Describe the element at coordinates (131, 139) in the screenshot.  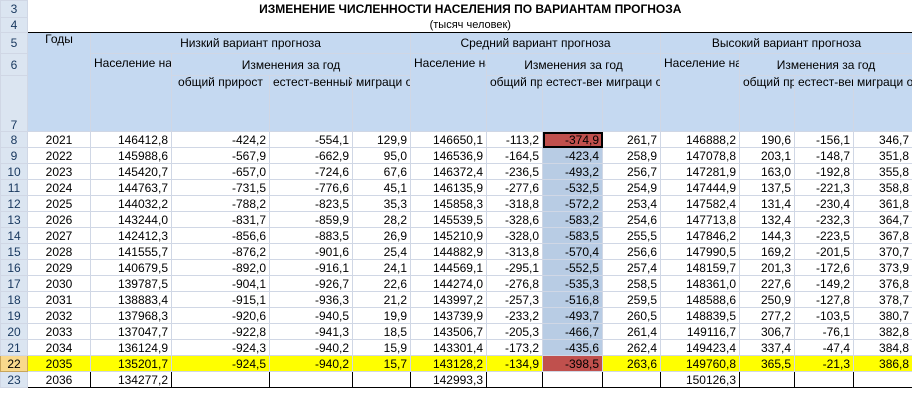
I see `table-cell: 146412,8` at that location.